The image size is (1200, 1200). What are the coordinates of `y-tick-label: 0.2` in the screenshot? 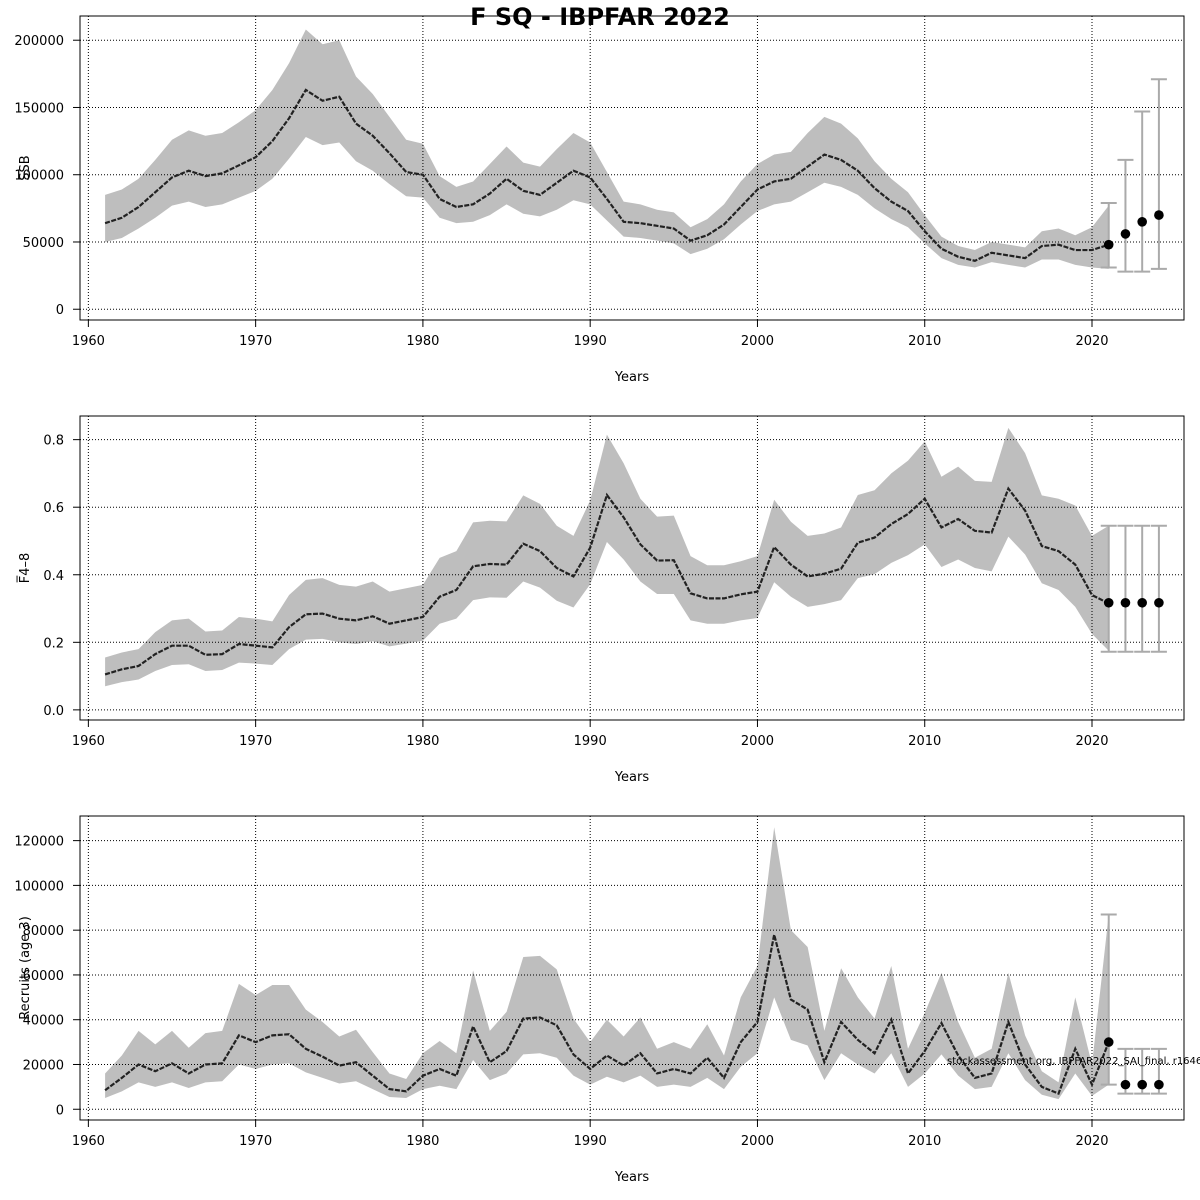 It's located at (53, 643).